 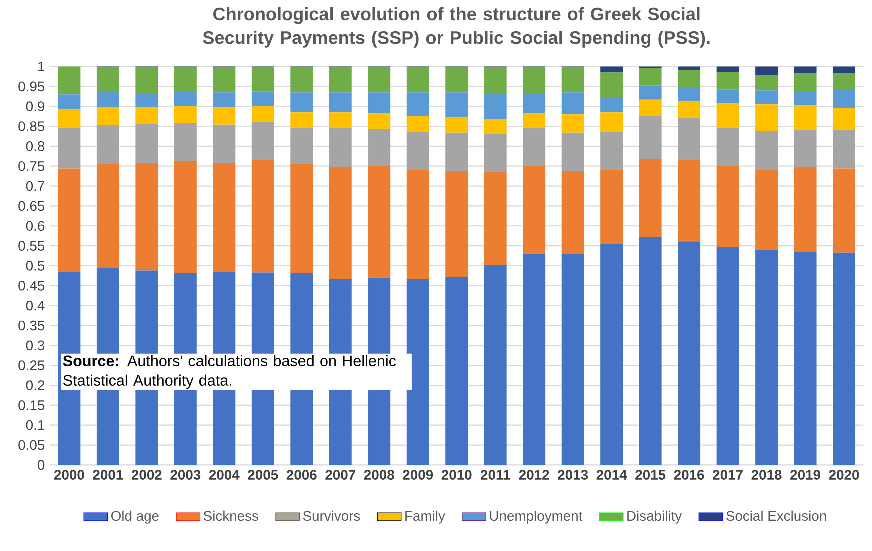 I want to click on x-tick-label: 2008, so click(x=379, y=475).